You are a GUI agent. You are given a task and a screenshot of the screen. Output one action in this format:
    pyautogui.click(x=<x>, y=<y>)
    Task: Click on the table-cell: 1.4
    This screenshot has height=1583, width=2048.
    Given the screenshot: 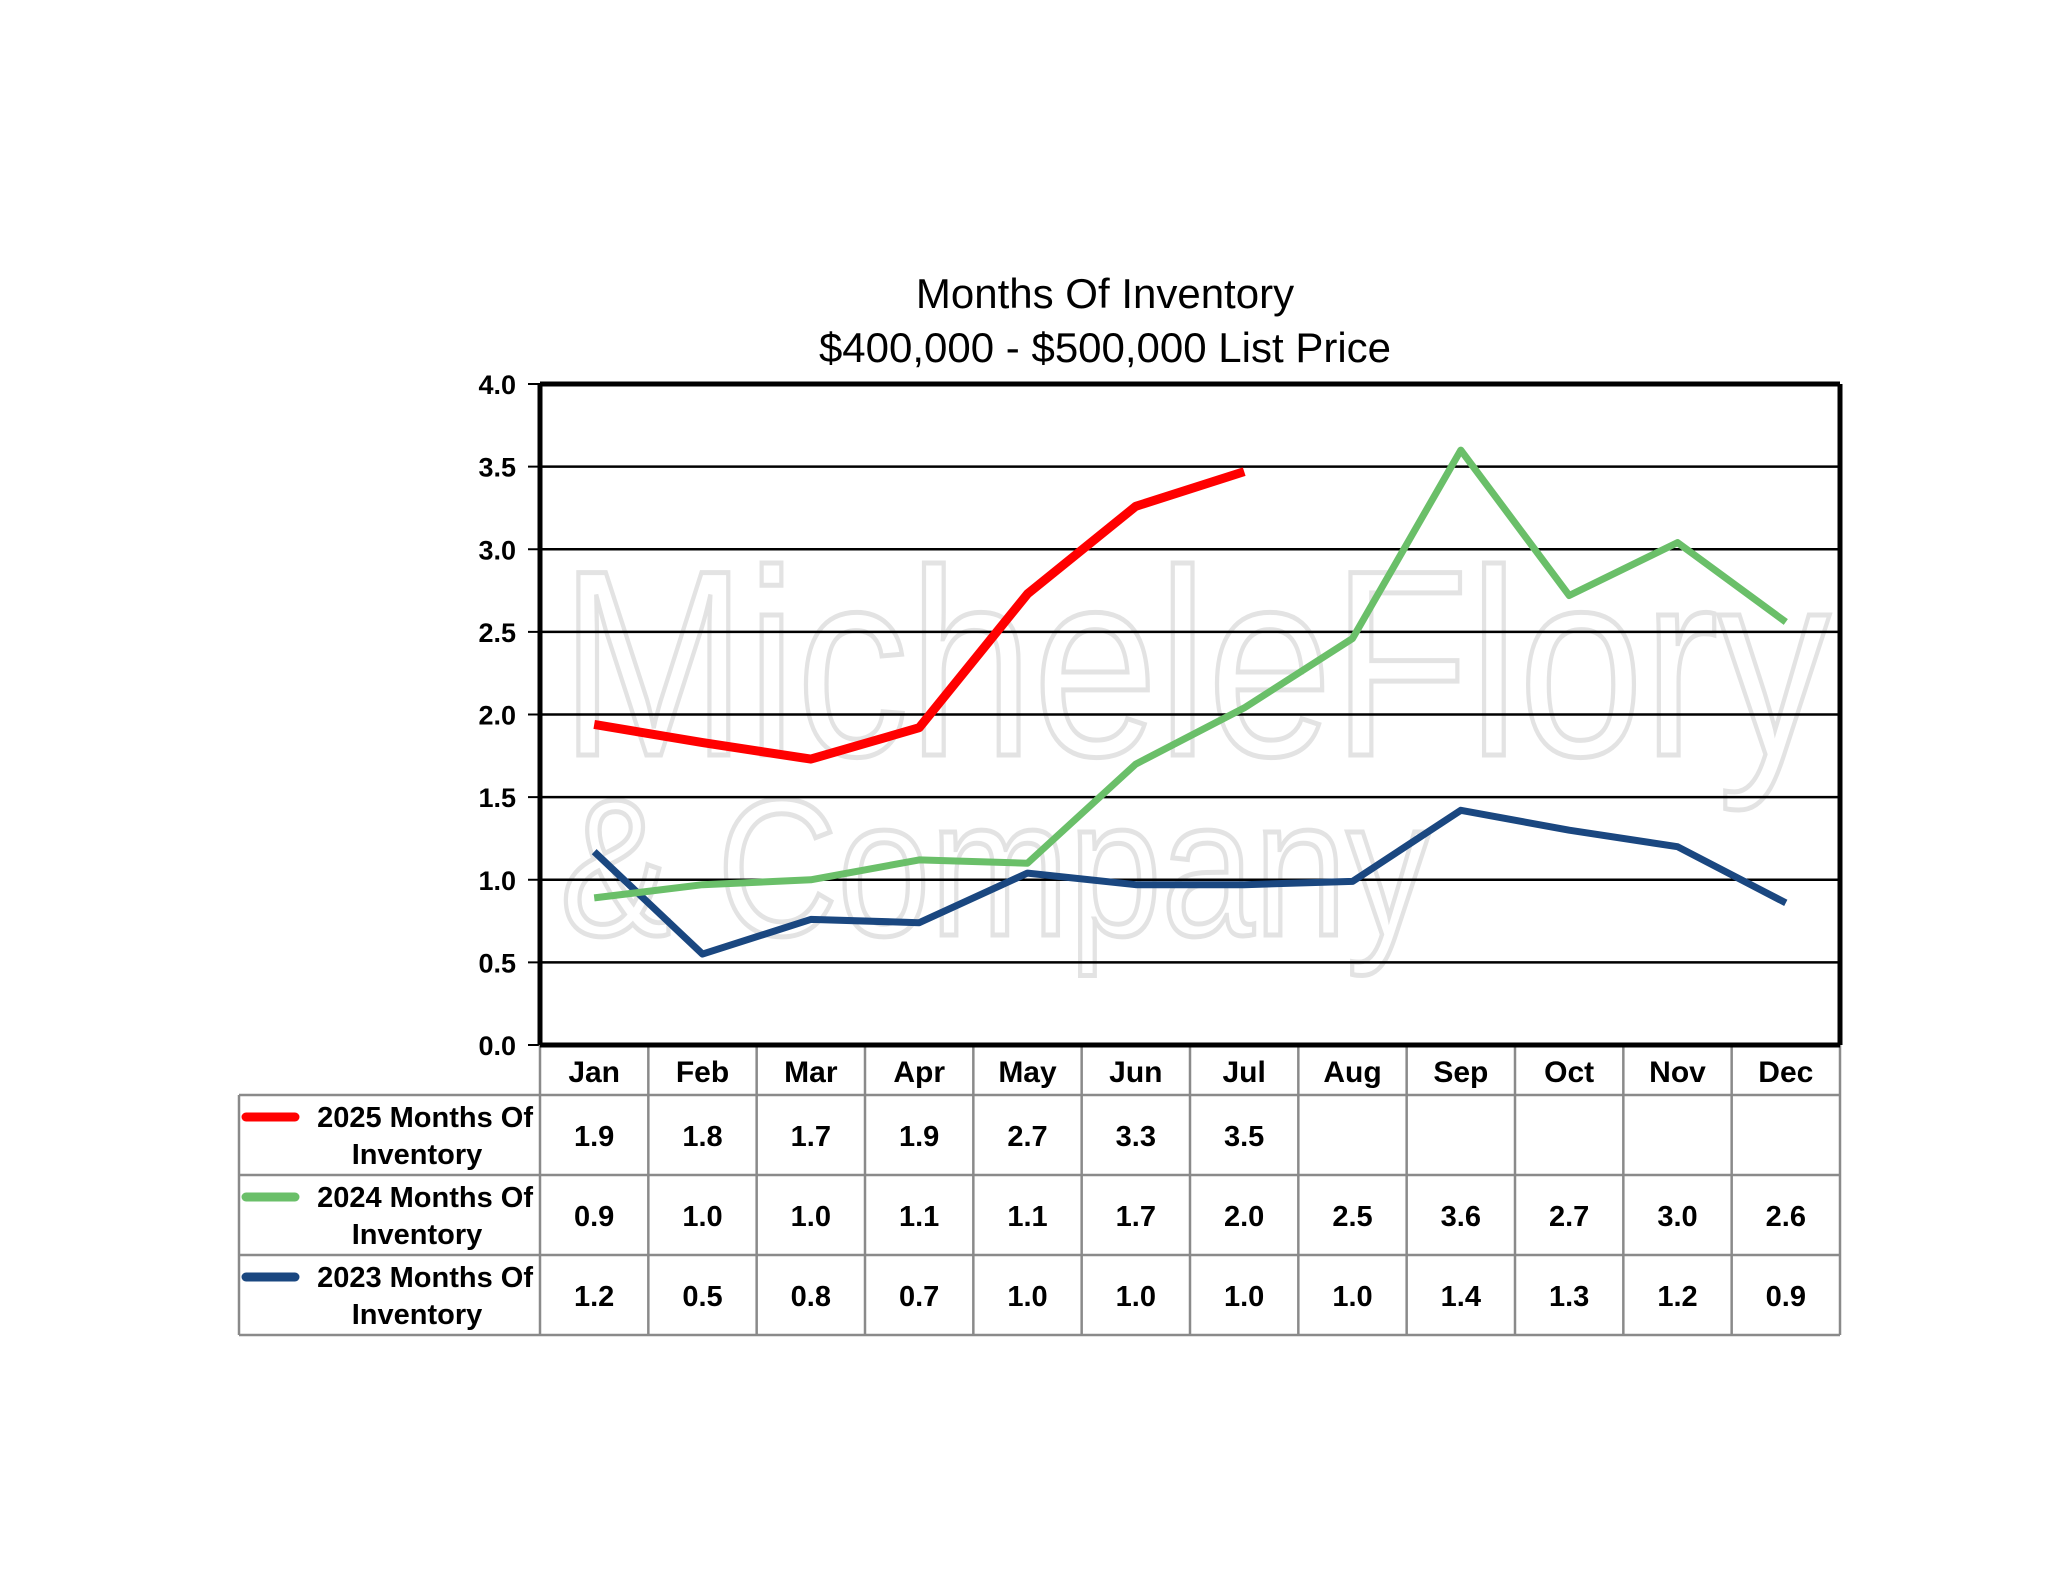 What is the action you would take?
    pyautogui.click(x=1461, y=1297)
    